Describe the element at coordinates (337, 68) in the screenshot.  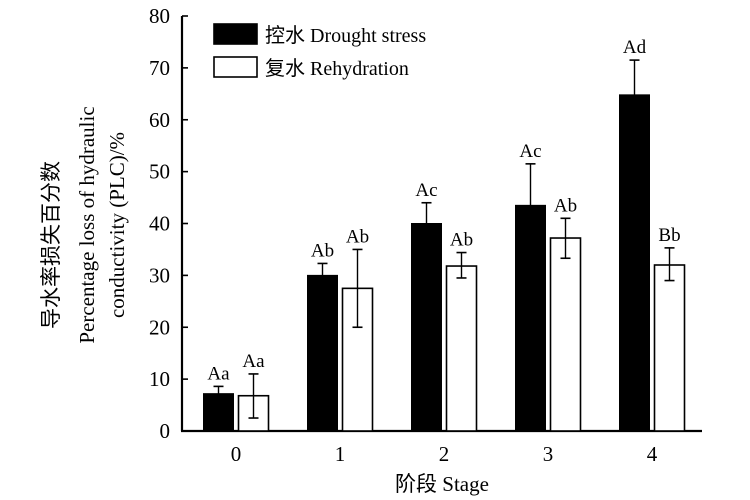
I see `legend-label: 复水 Rehydration` at that location.